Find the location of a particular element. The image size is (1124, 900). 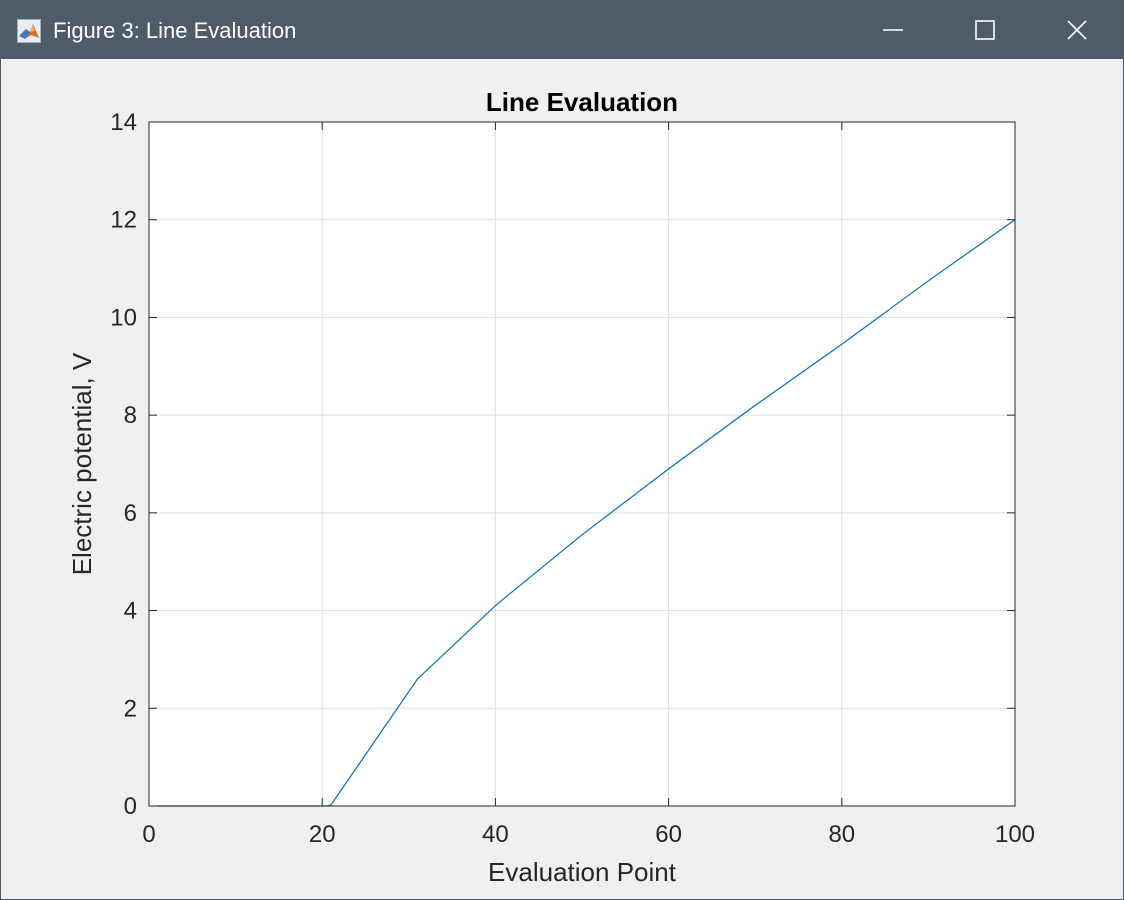

x-tick-label: 20 is located at coordinates (322, 834).